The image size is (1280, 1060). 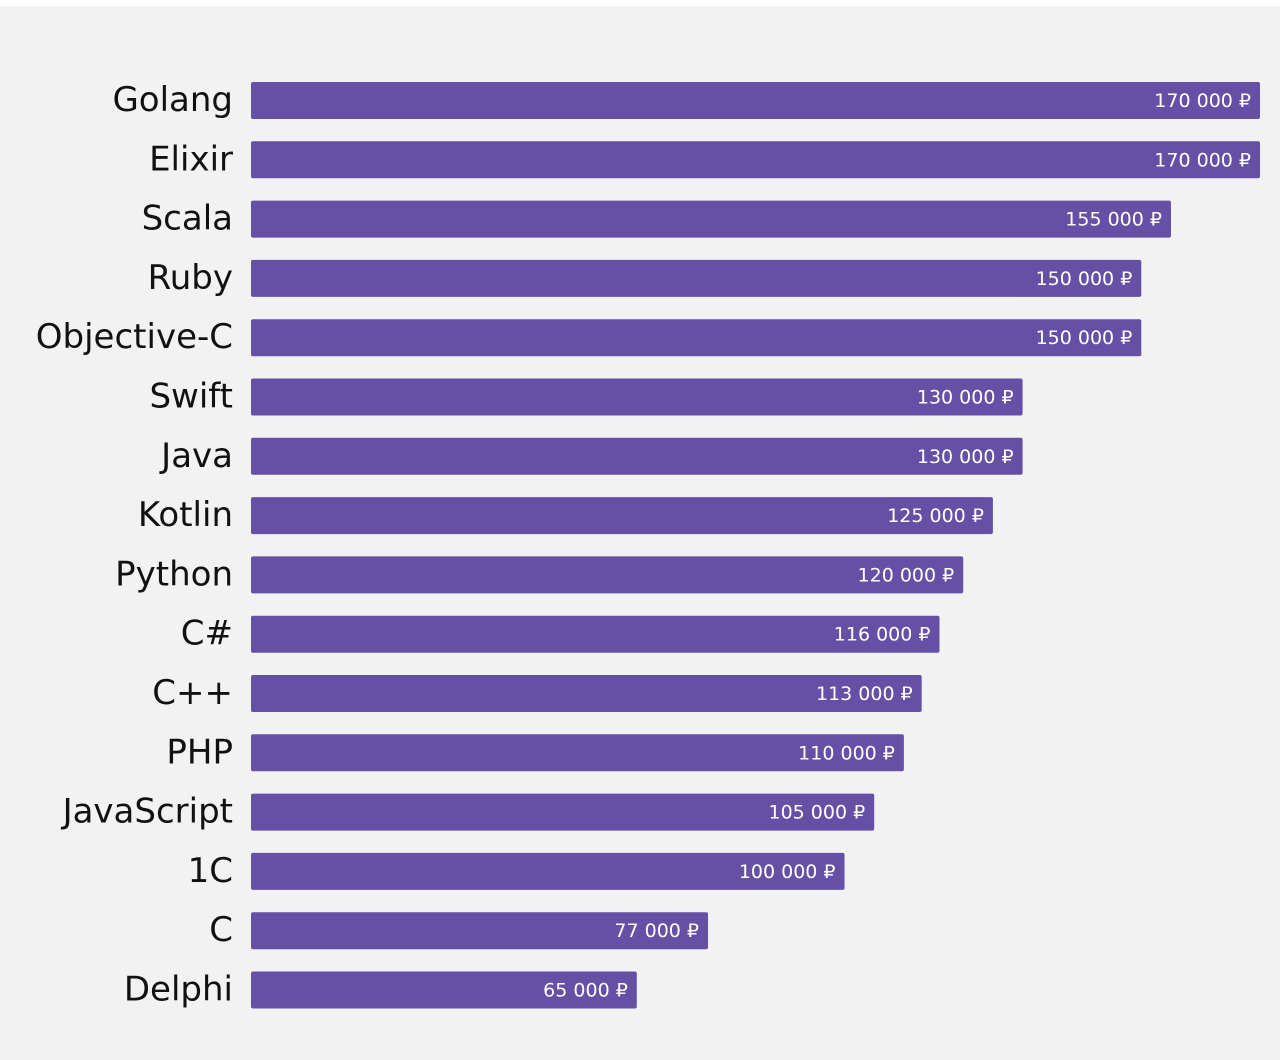 I want to click on category-label: Elixir, so click(x=191, y=159).